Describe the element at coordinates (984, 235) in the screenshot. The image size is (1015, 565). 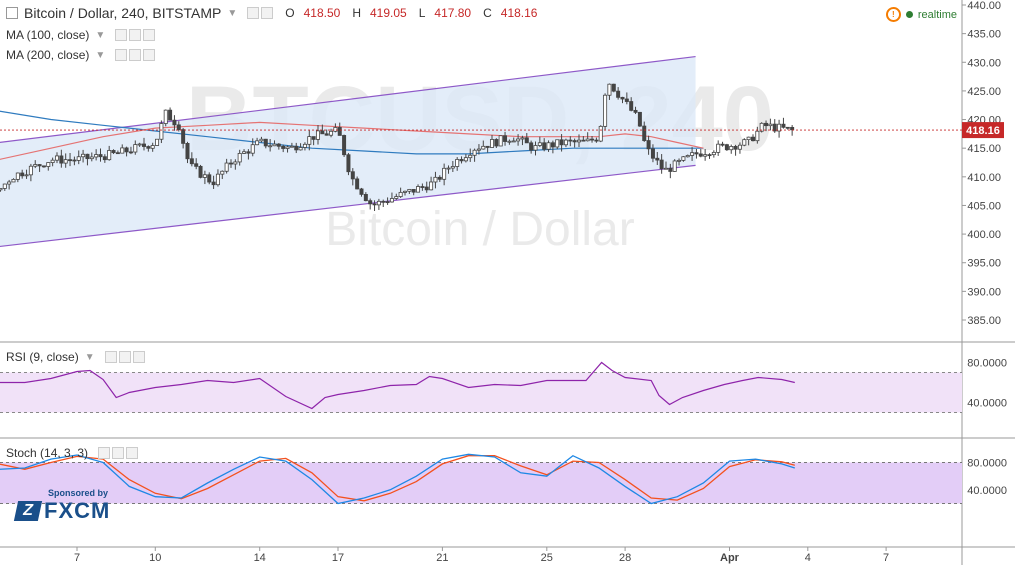
I see `price-tick-label: 400.00` at that location.